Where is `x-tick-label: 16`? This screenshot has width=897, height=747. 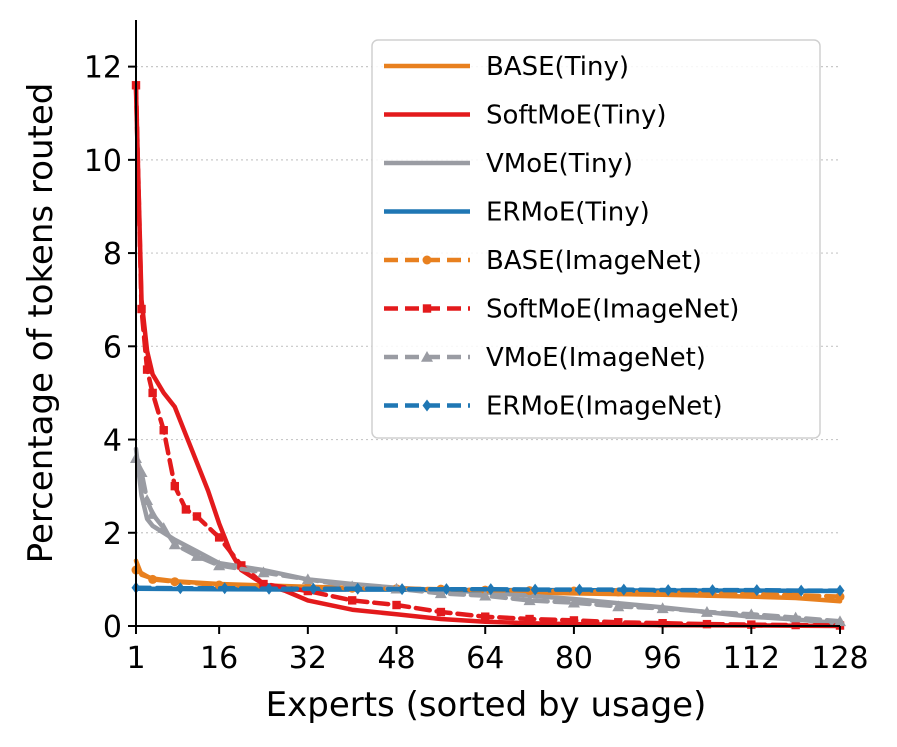 x-tick-label: 16 is located at coordinates (219, 658).